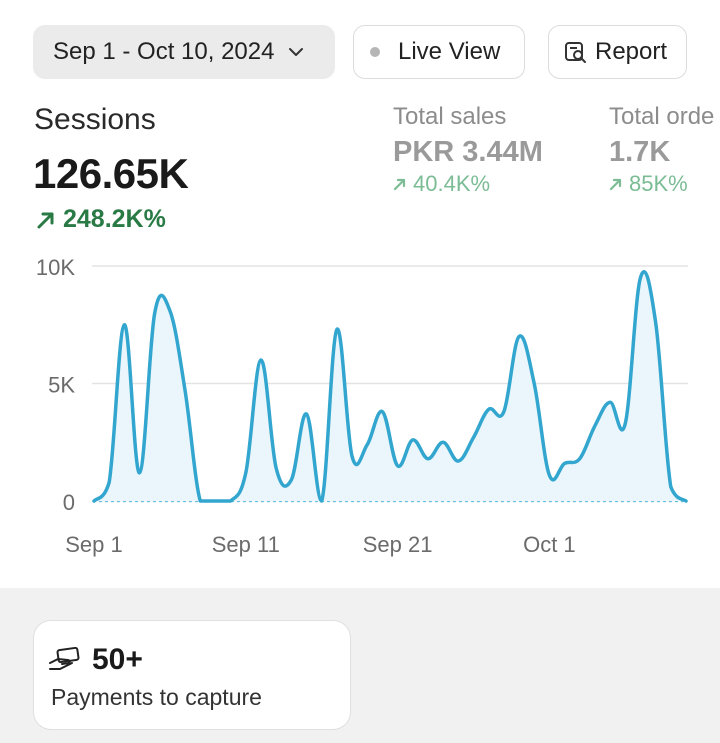 This screenshot has width=720, height=743. What do you see at coordinates (111, 173) in the screenshot?
I see `sessions-value: 126.65K` at bounding box center [111, 173].